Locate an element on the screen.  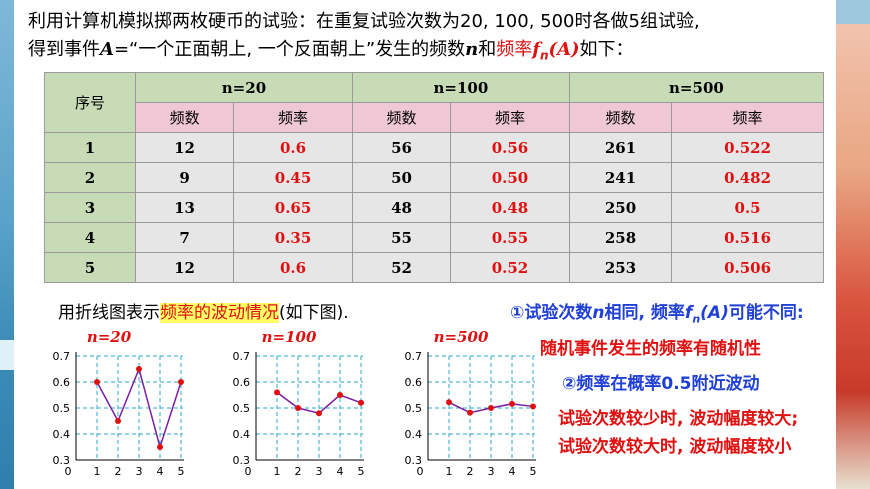
count-cell: 9 is located at coordinates (184, 177).